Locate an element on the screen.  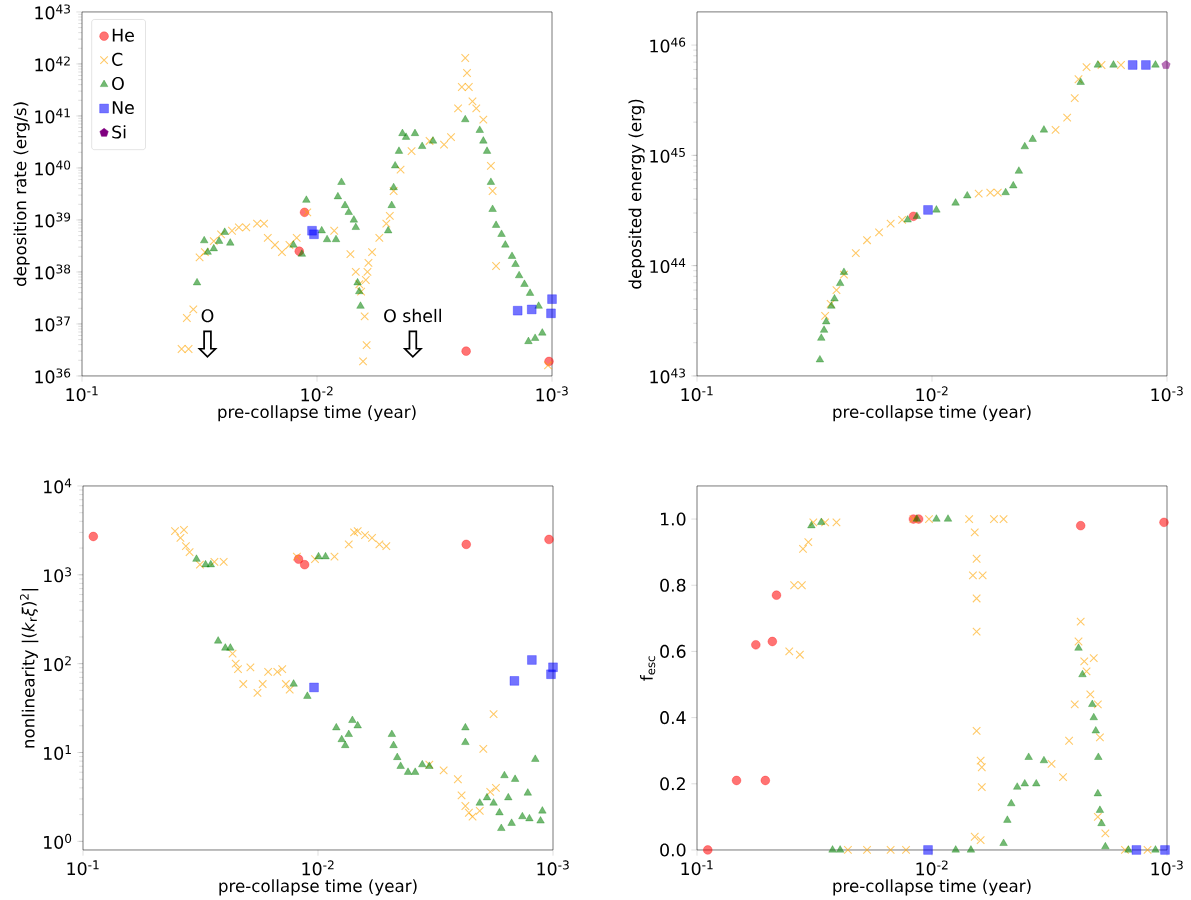
y-tick-label: 0.4 is located at coordinates (673, 718).